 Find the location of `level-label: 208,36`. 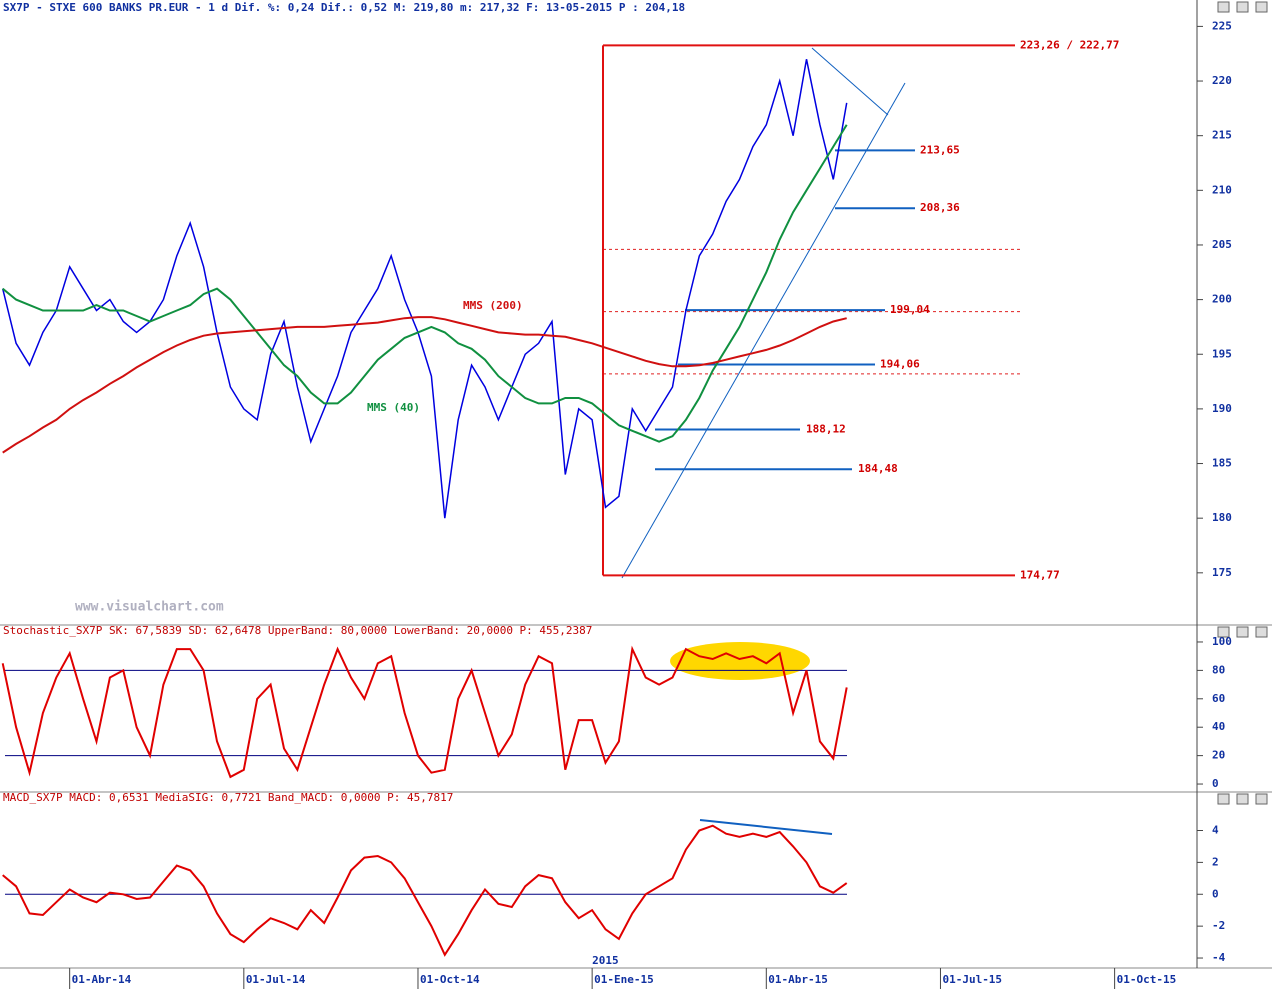

level-label: 208,36 is located at coordinates (940, 207).